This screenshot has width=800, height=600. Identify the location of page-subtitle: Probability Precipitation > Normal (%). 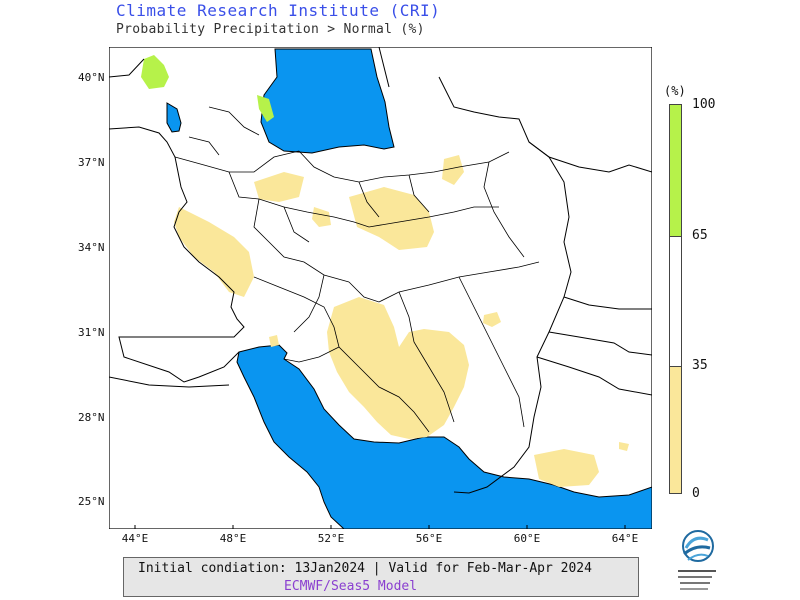
(270, 29).